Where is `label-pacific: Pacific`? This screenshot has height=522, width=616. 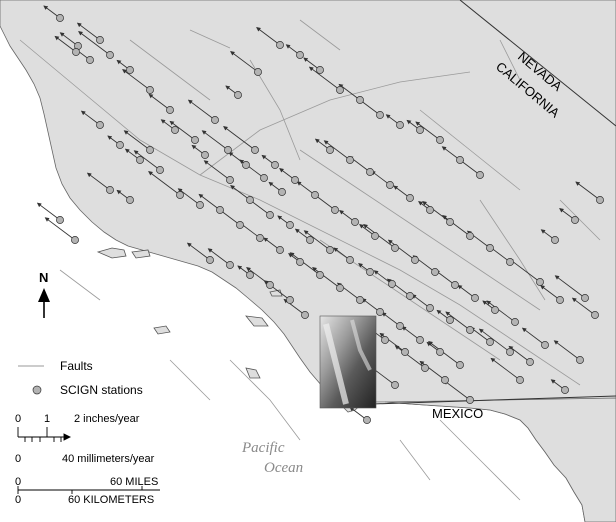
label-pacific: Pacific is located at coordinates (263, 448).